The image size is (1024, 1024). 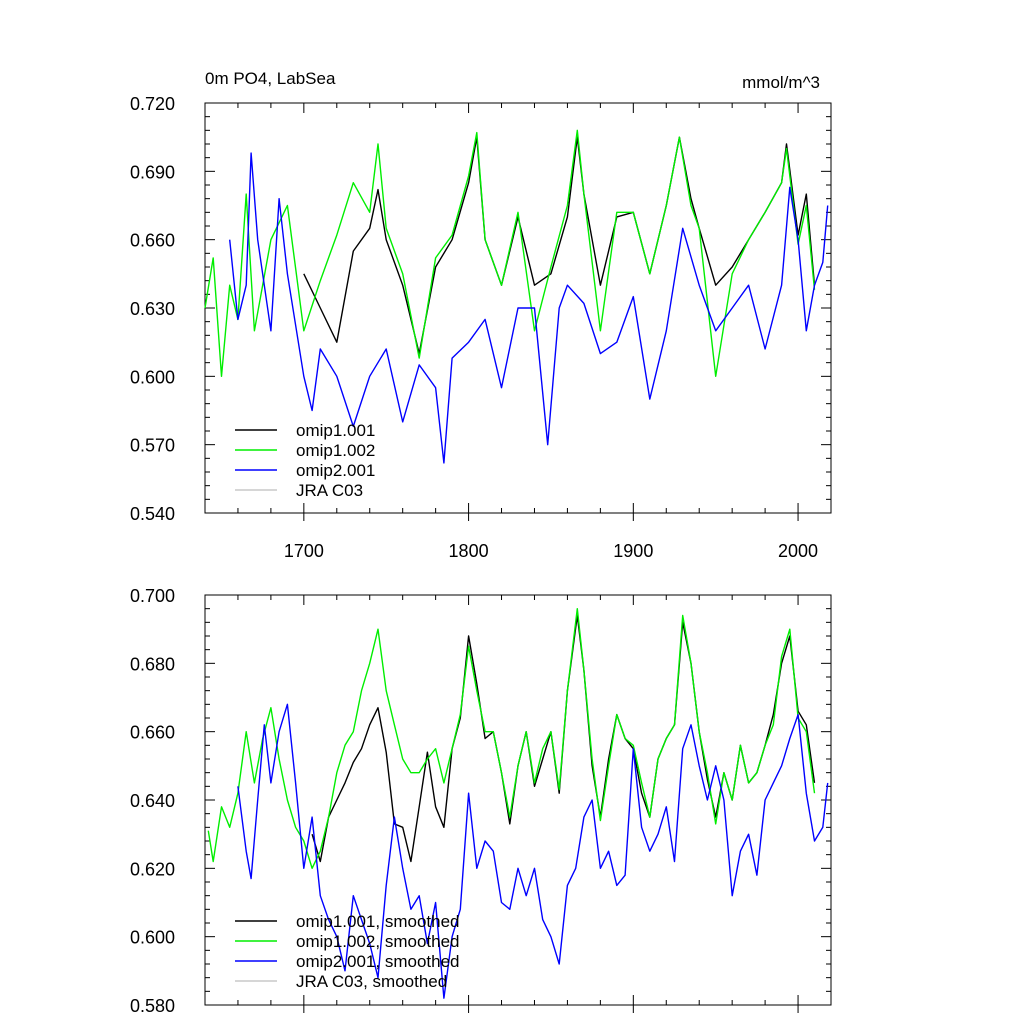 I want to click on units-label: mmol/m^3, so click(x=781, y=82).